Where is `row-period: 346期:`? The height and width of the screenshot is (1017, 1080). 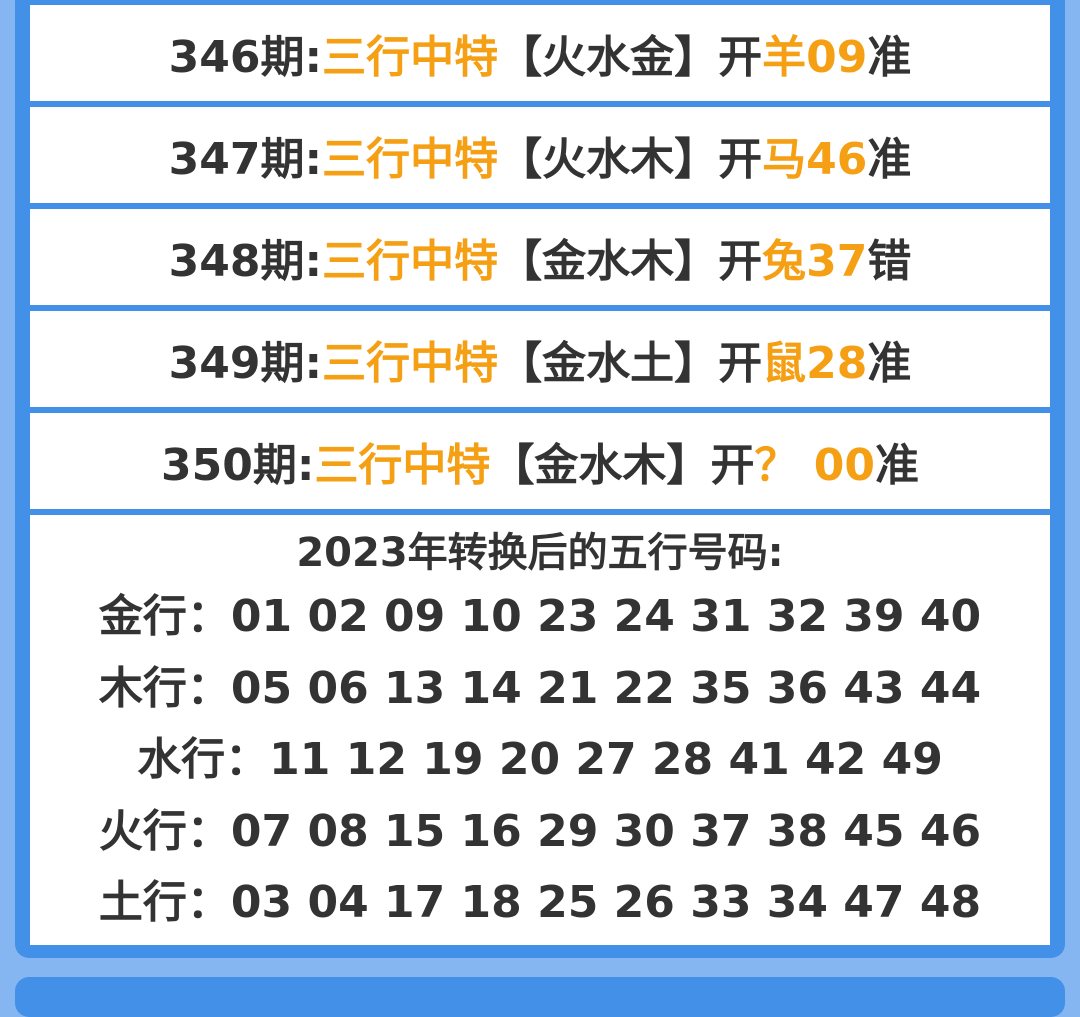 row-period: 346期: is located at coordinates (245, 57).